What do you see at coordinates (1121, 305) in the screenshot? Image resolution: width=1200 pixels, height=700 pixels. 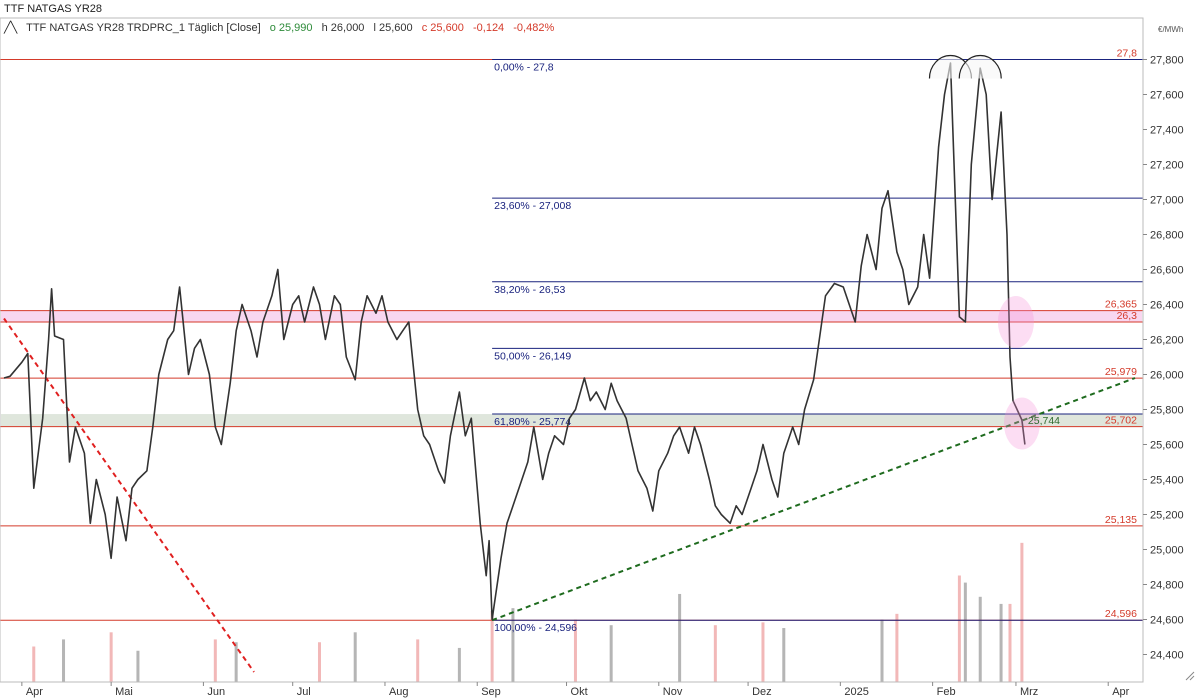 I see `level-label-1: 26,365` at bounding box center [1121, 305].